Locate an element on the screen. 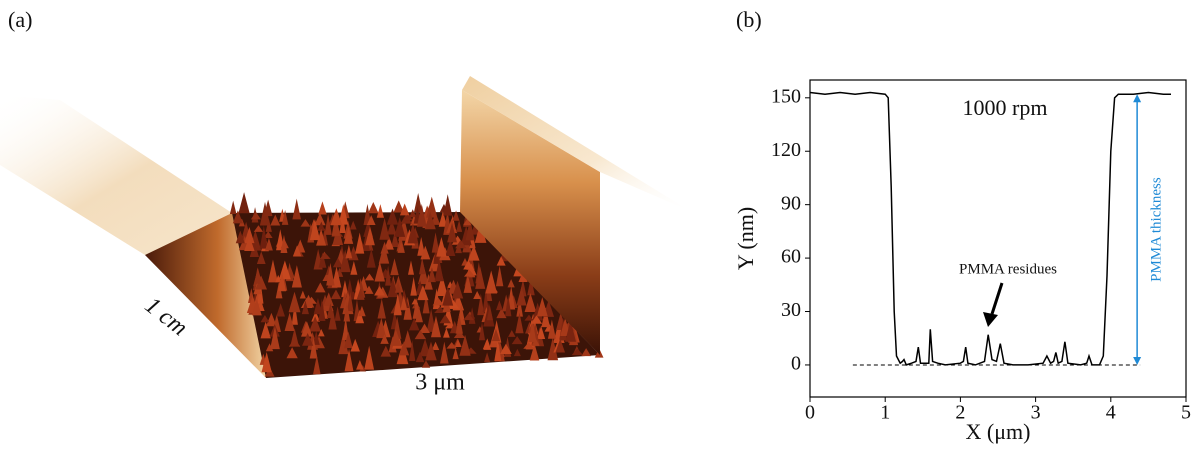 This screenshot has height=450, width=1196. arrow-head is located at coordinates (1137, 360).